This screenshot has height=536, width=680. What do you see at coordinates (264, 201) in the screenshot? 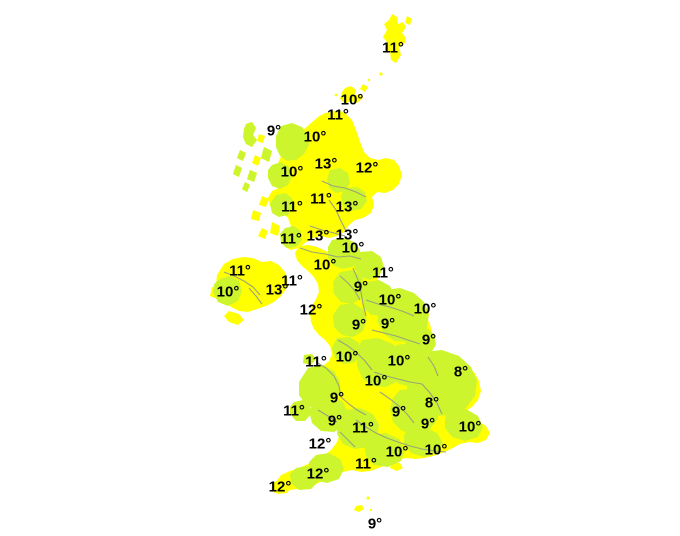
I see `scotland-west-peninsula` at bounding box center [264, 201].